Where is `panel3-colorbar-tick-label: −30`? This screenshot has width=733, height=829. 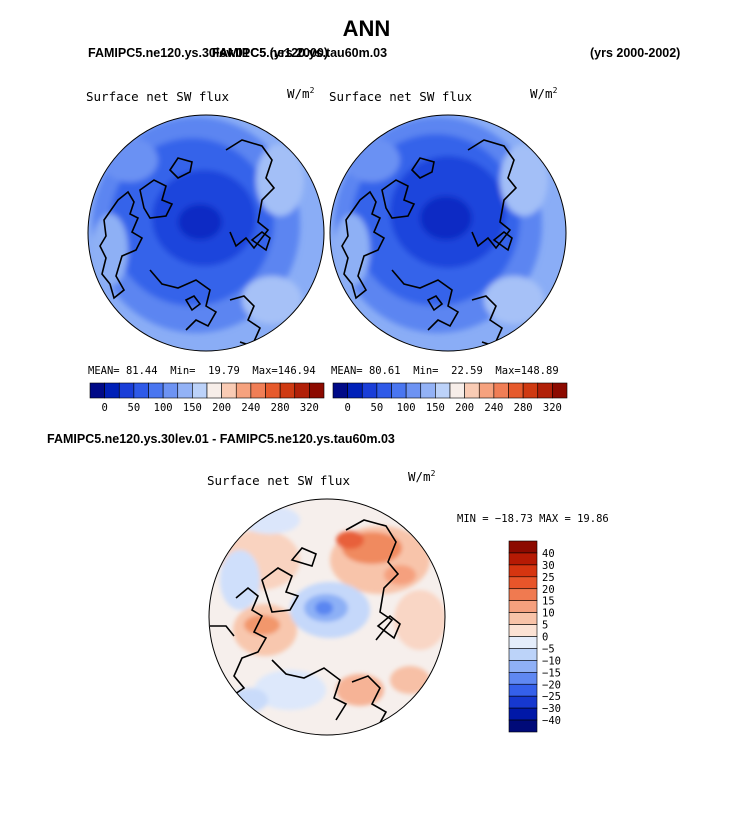
panel3-colorbar-tick-label: −30 is located at coordinates (551, 709).